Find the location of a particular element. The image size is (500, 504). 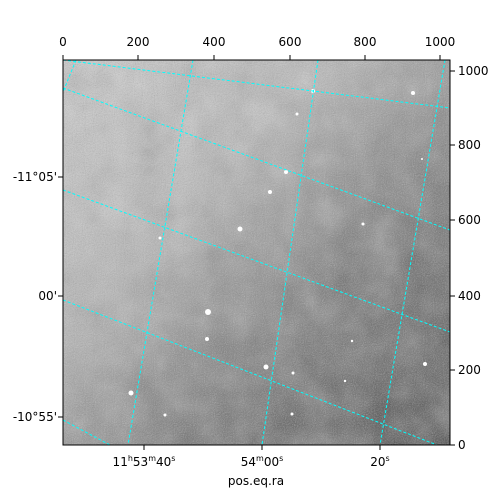

bottom-tick-label: 20s is located at coordinates (380, 461).